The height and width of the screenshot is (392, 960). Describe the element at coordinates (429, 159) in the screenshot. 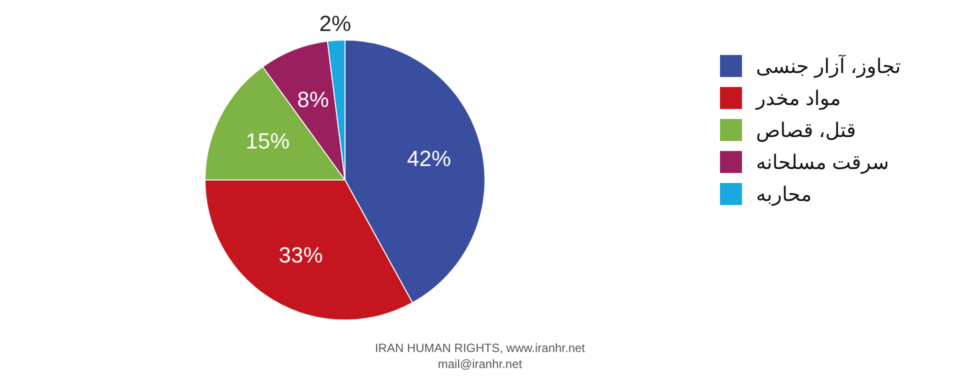

I see `data-label: 42%` at that location.